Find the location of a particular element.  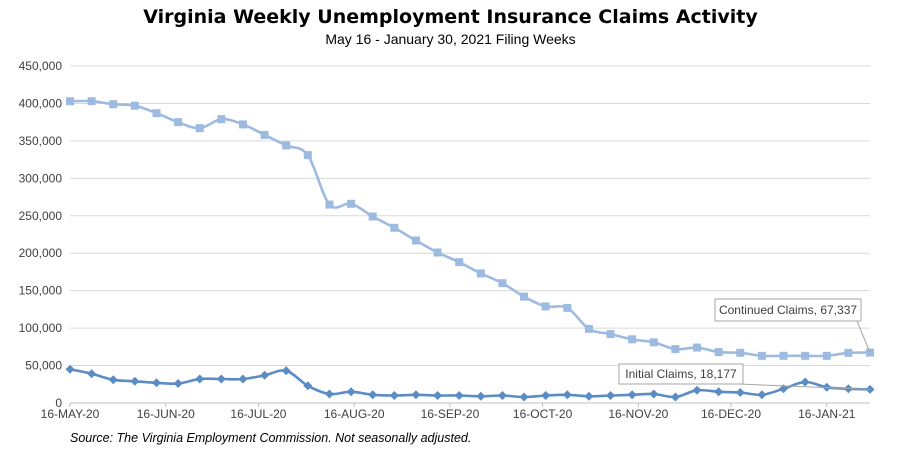

x-tick-label: 16-MAY-20 is located at coordinates (70, 414).